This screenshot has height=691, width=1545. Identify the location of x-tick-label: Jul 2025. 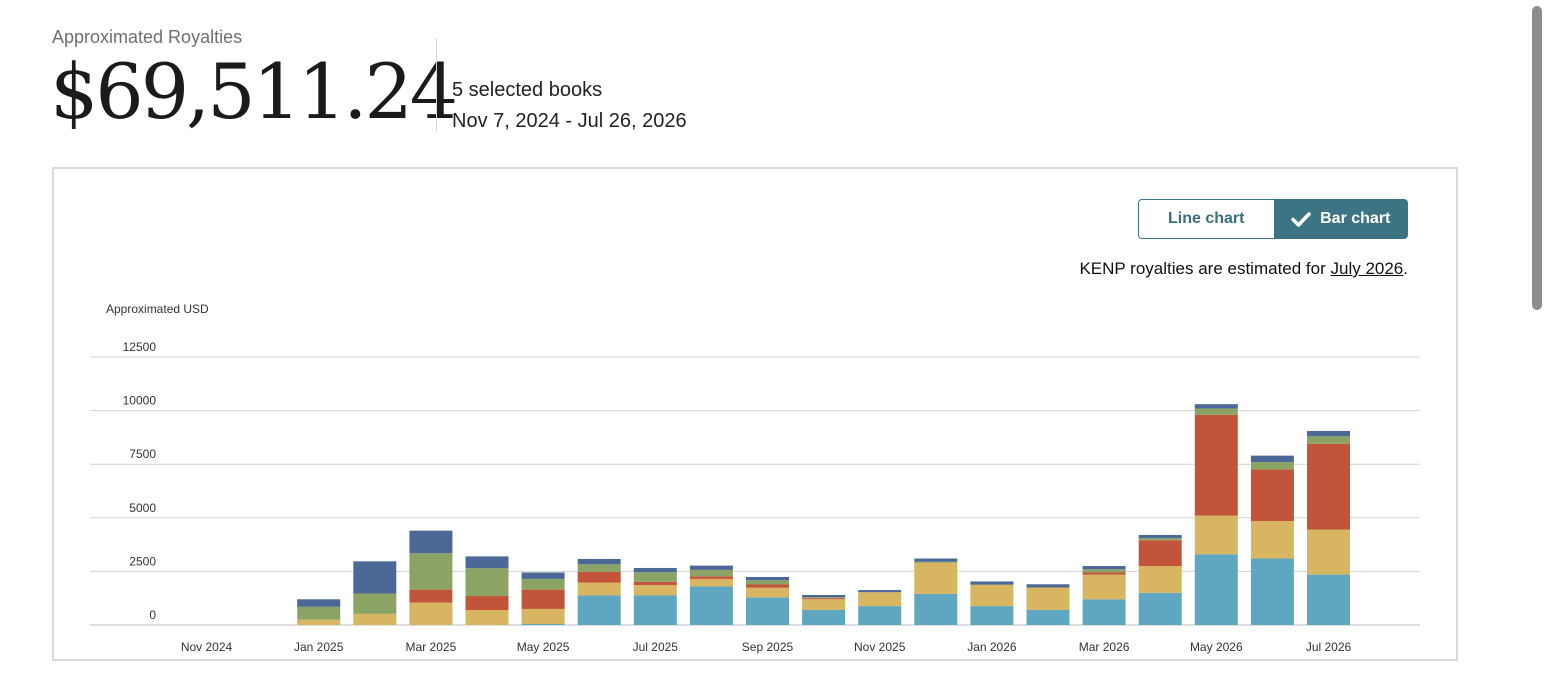
(656, 647).